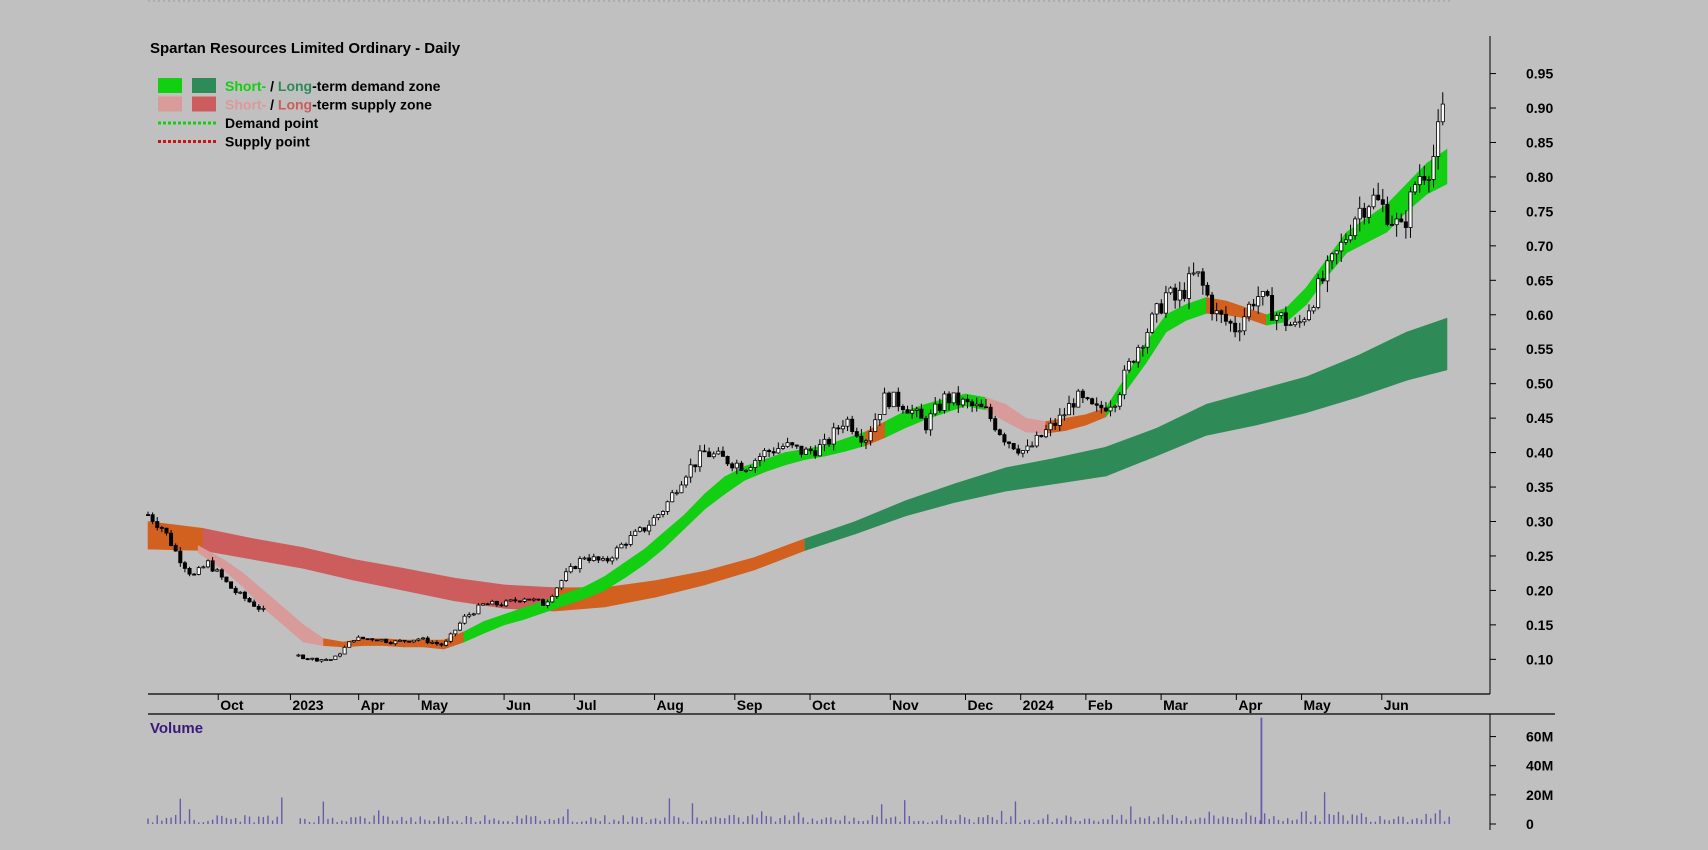  What do you see at coordinates (170, 104) in the screenshot?
I see `legend-swatch-short` at bounding box center [170, 104].